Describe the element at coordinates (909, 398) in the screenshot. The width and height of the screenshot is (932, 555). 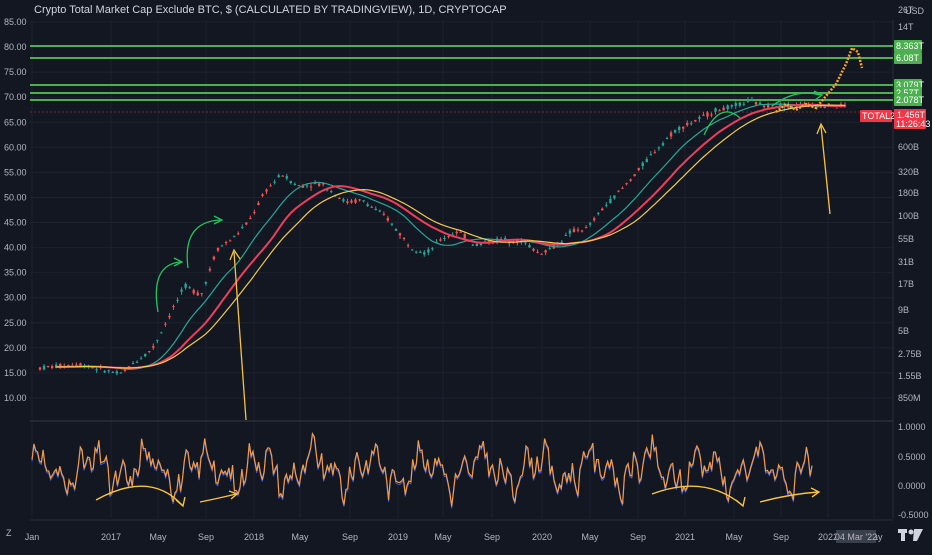
I see `right-axis-tick-label: 850M` at that location.